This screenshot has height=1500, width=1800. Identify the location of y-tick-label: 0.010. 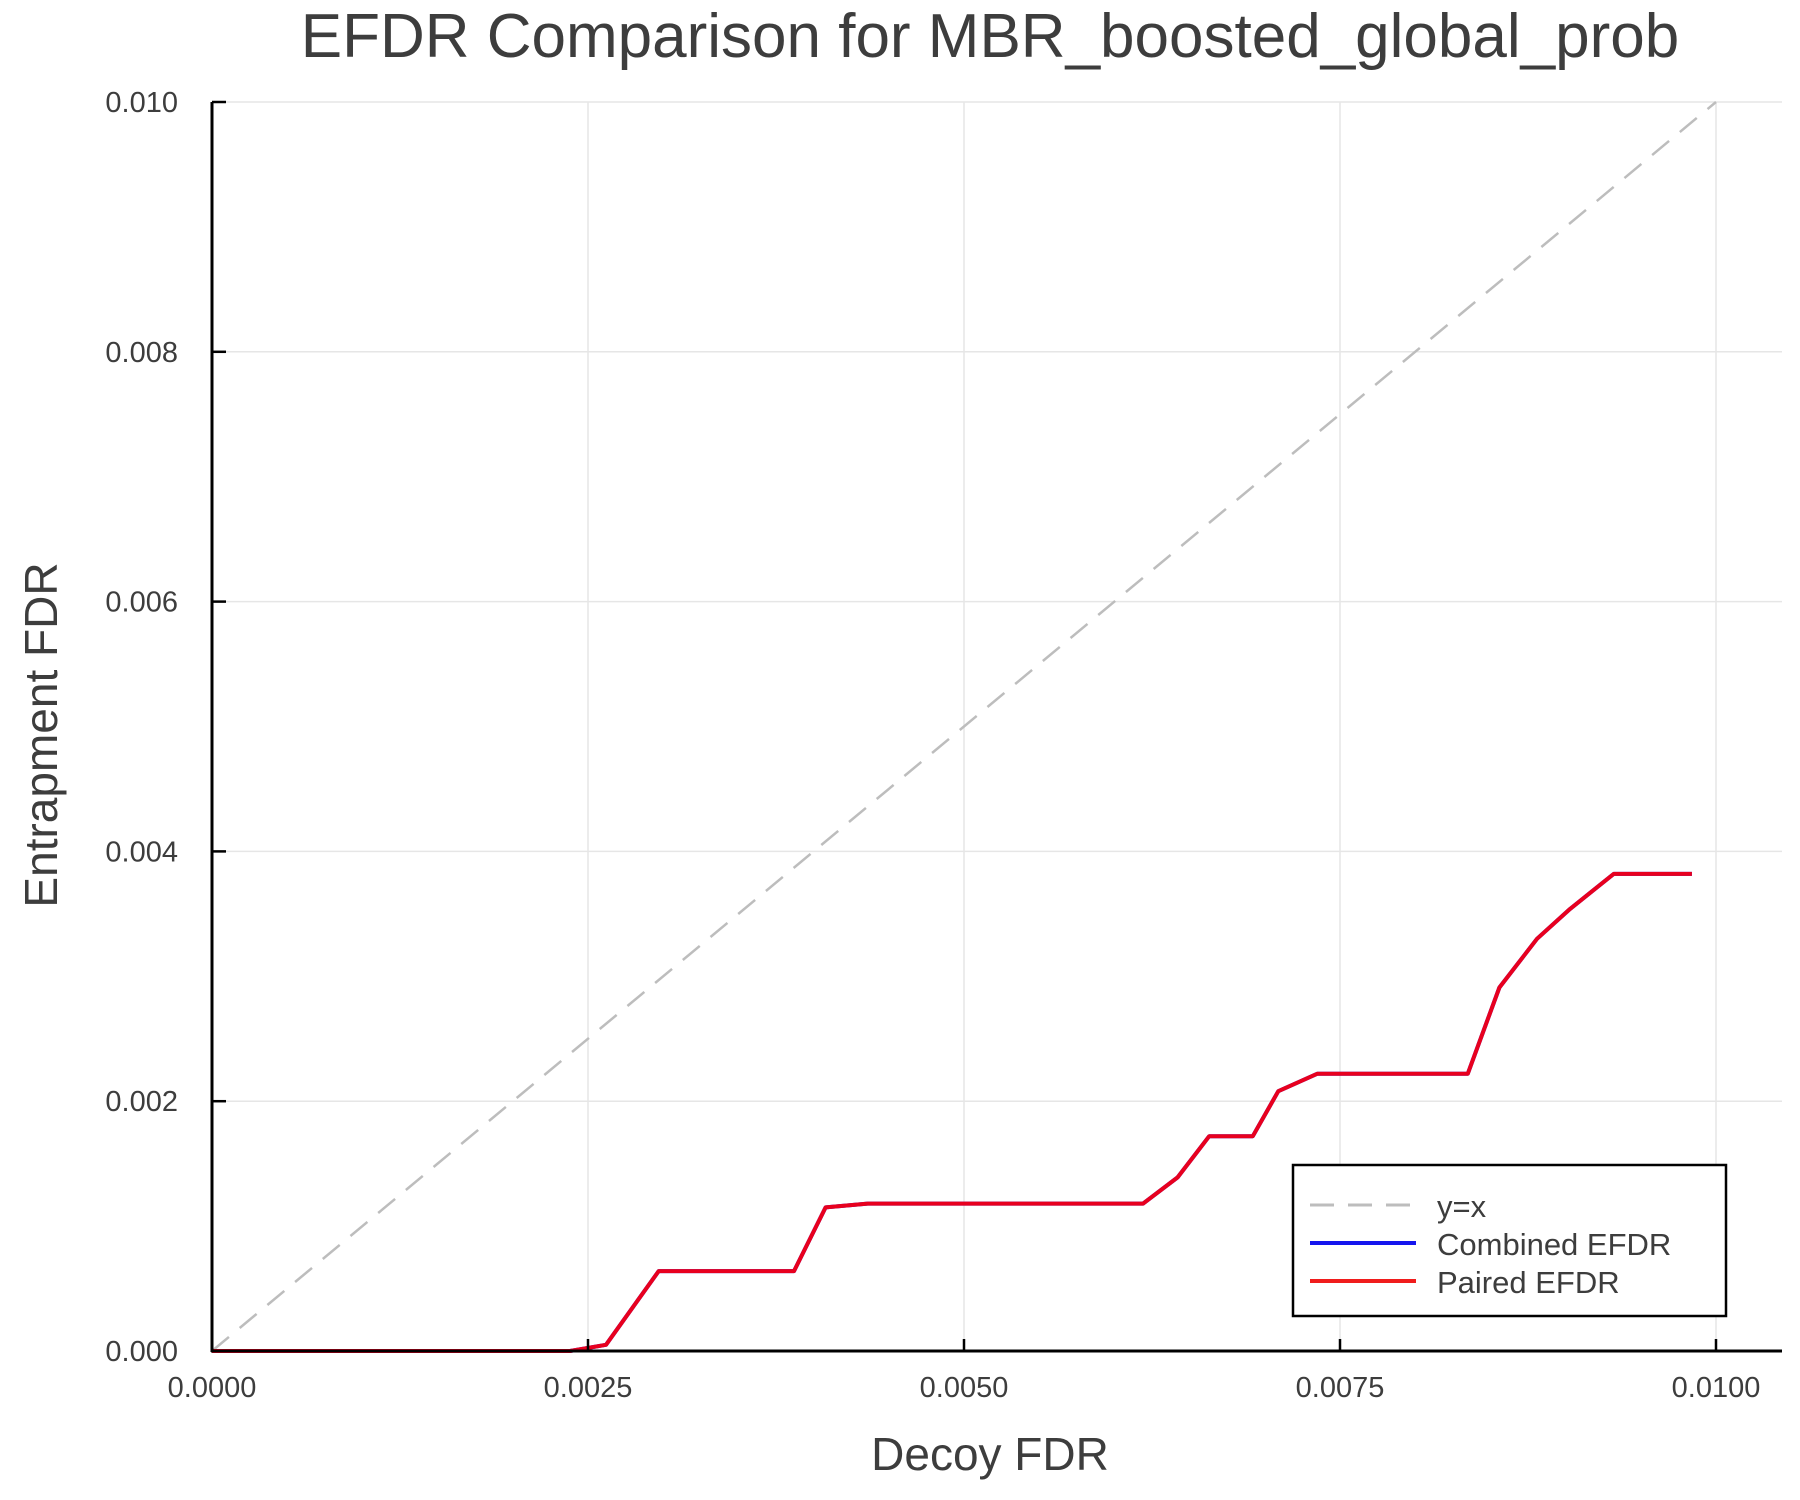
(141, 103).